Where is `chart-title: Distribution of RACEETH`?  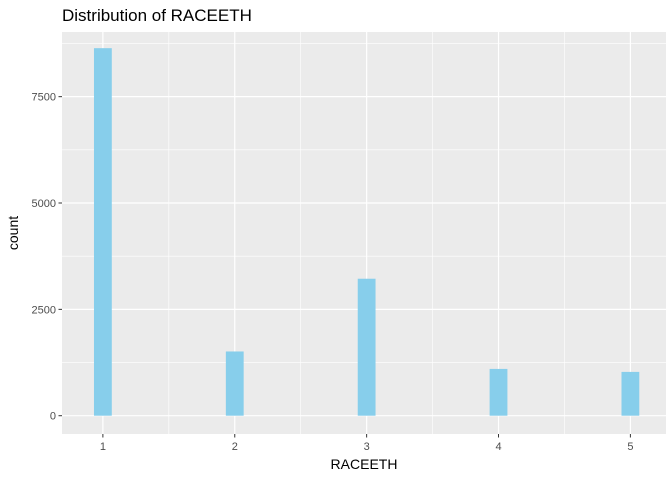
chart-title: Distribution of RACEETH is located at coordinates (157, 15).